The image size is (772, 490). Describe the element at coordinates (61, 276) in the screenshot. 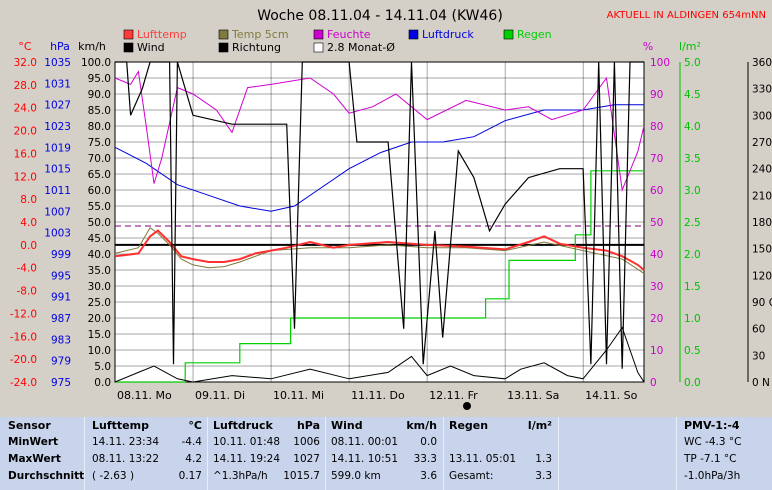

I see `pressure-tick-label: 995` at that location.